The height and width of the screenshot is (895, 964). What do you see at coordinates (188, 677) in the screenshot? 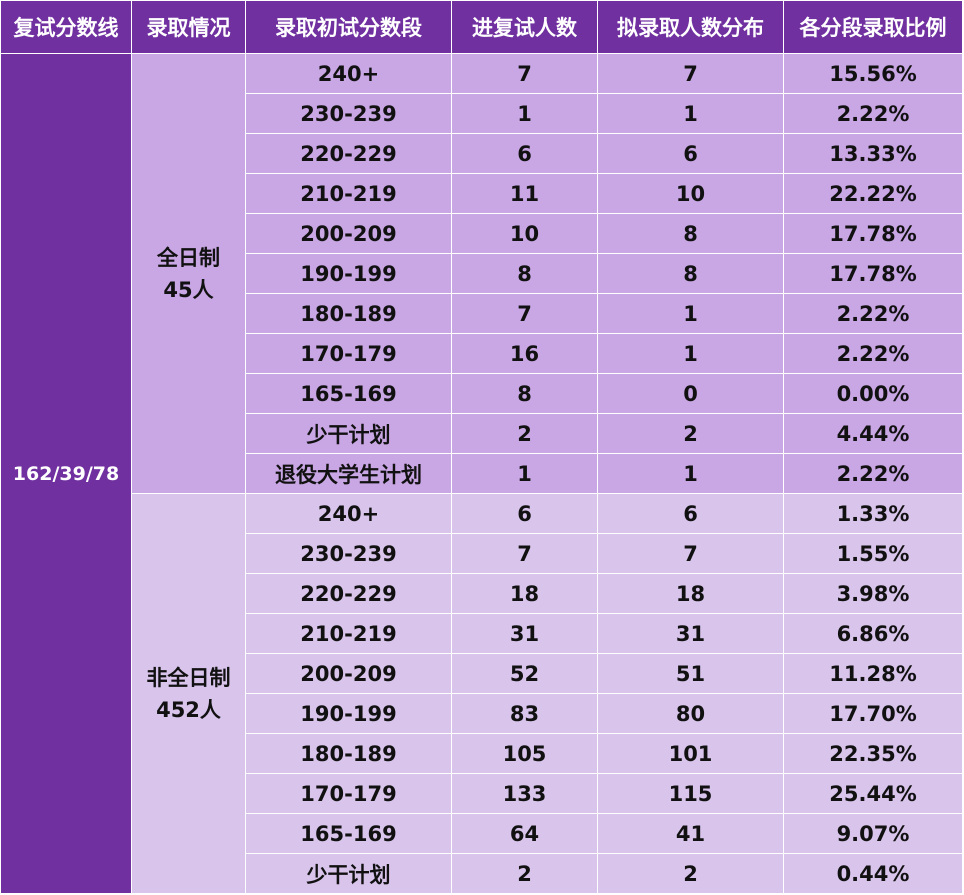
I see `group-name: 非全日制` at bounding box center [188, 677].